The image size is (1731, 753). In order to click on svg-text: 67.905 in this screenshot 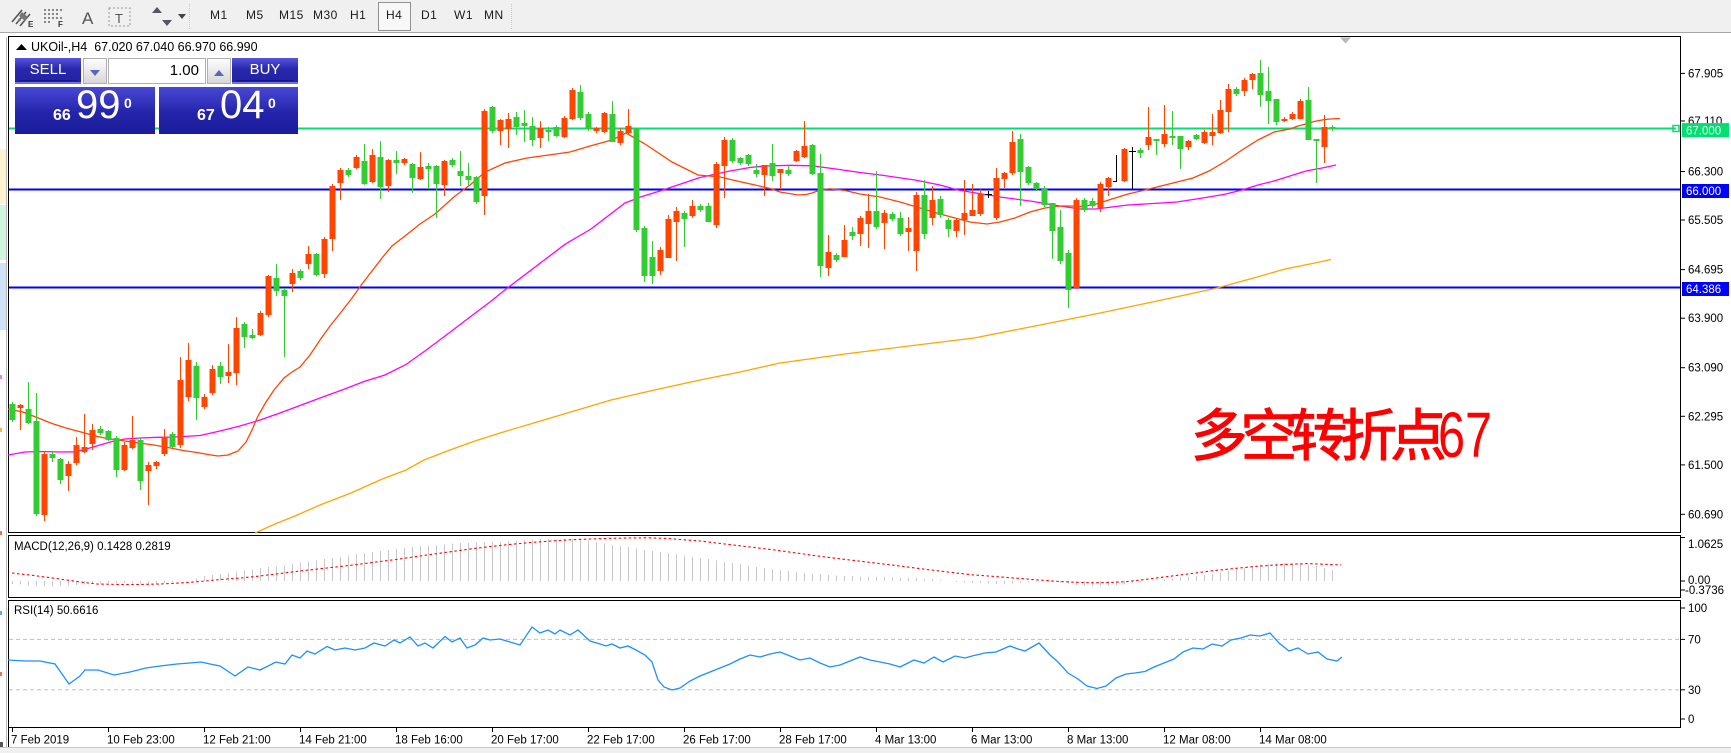, I will do `click(1705, 74)`.